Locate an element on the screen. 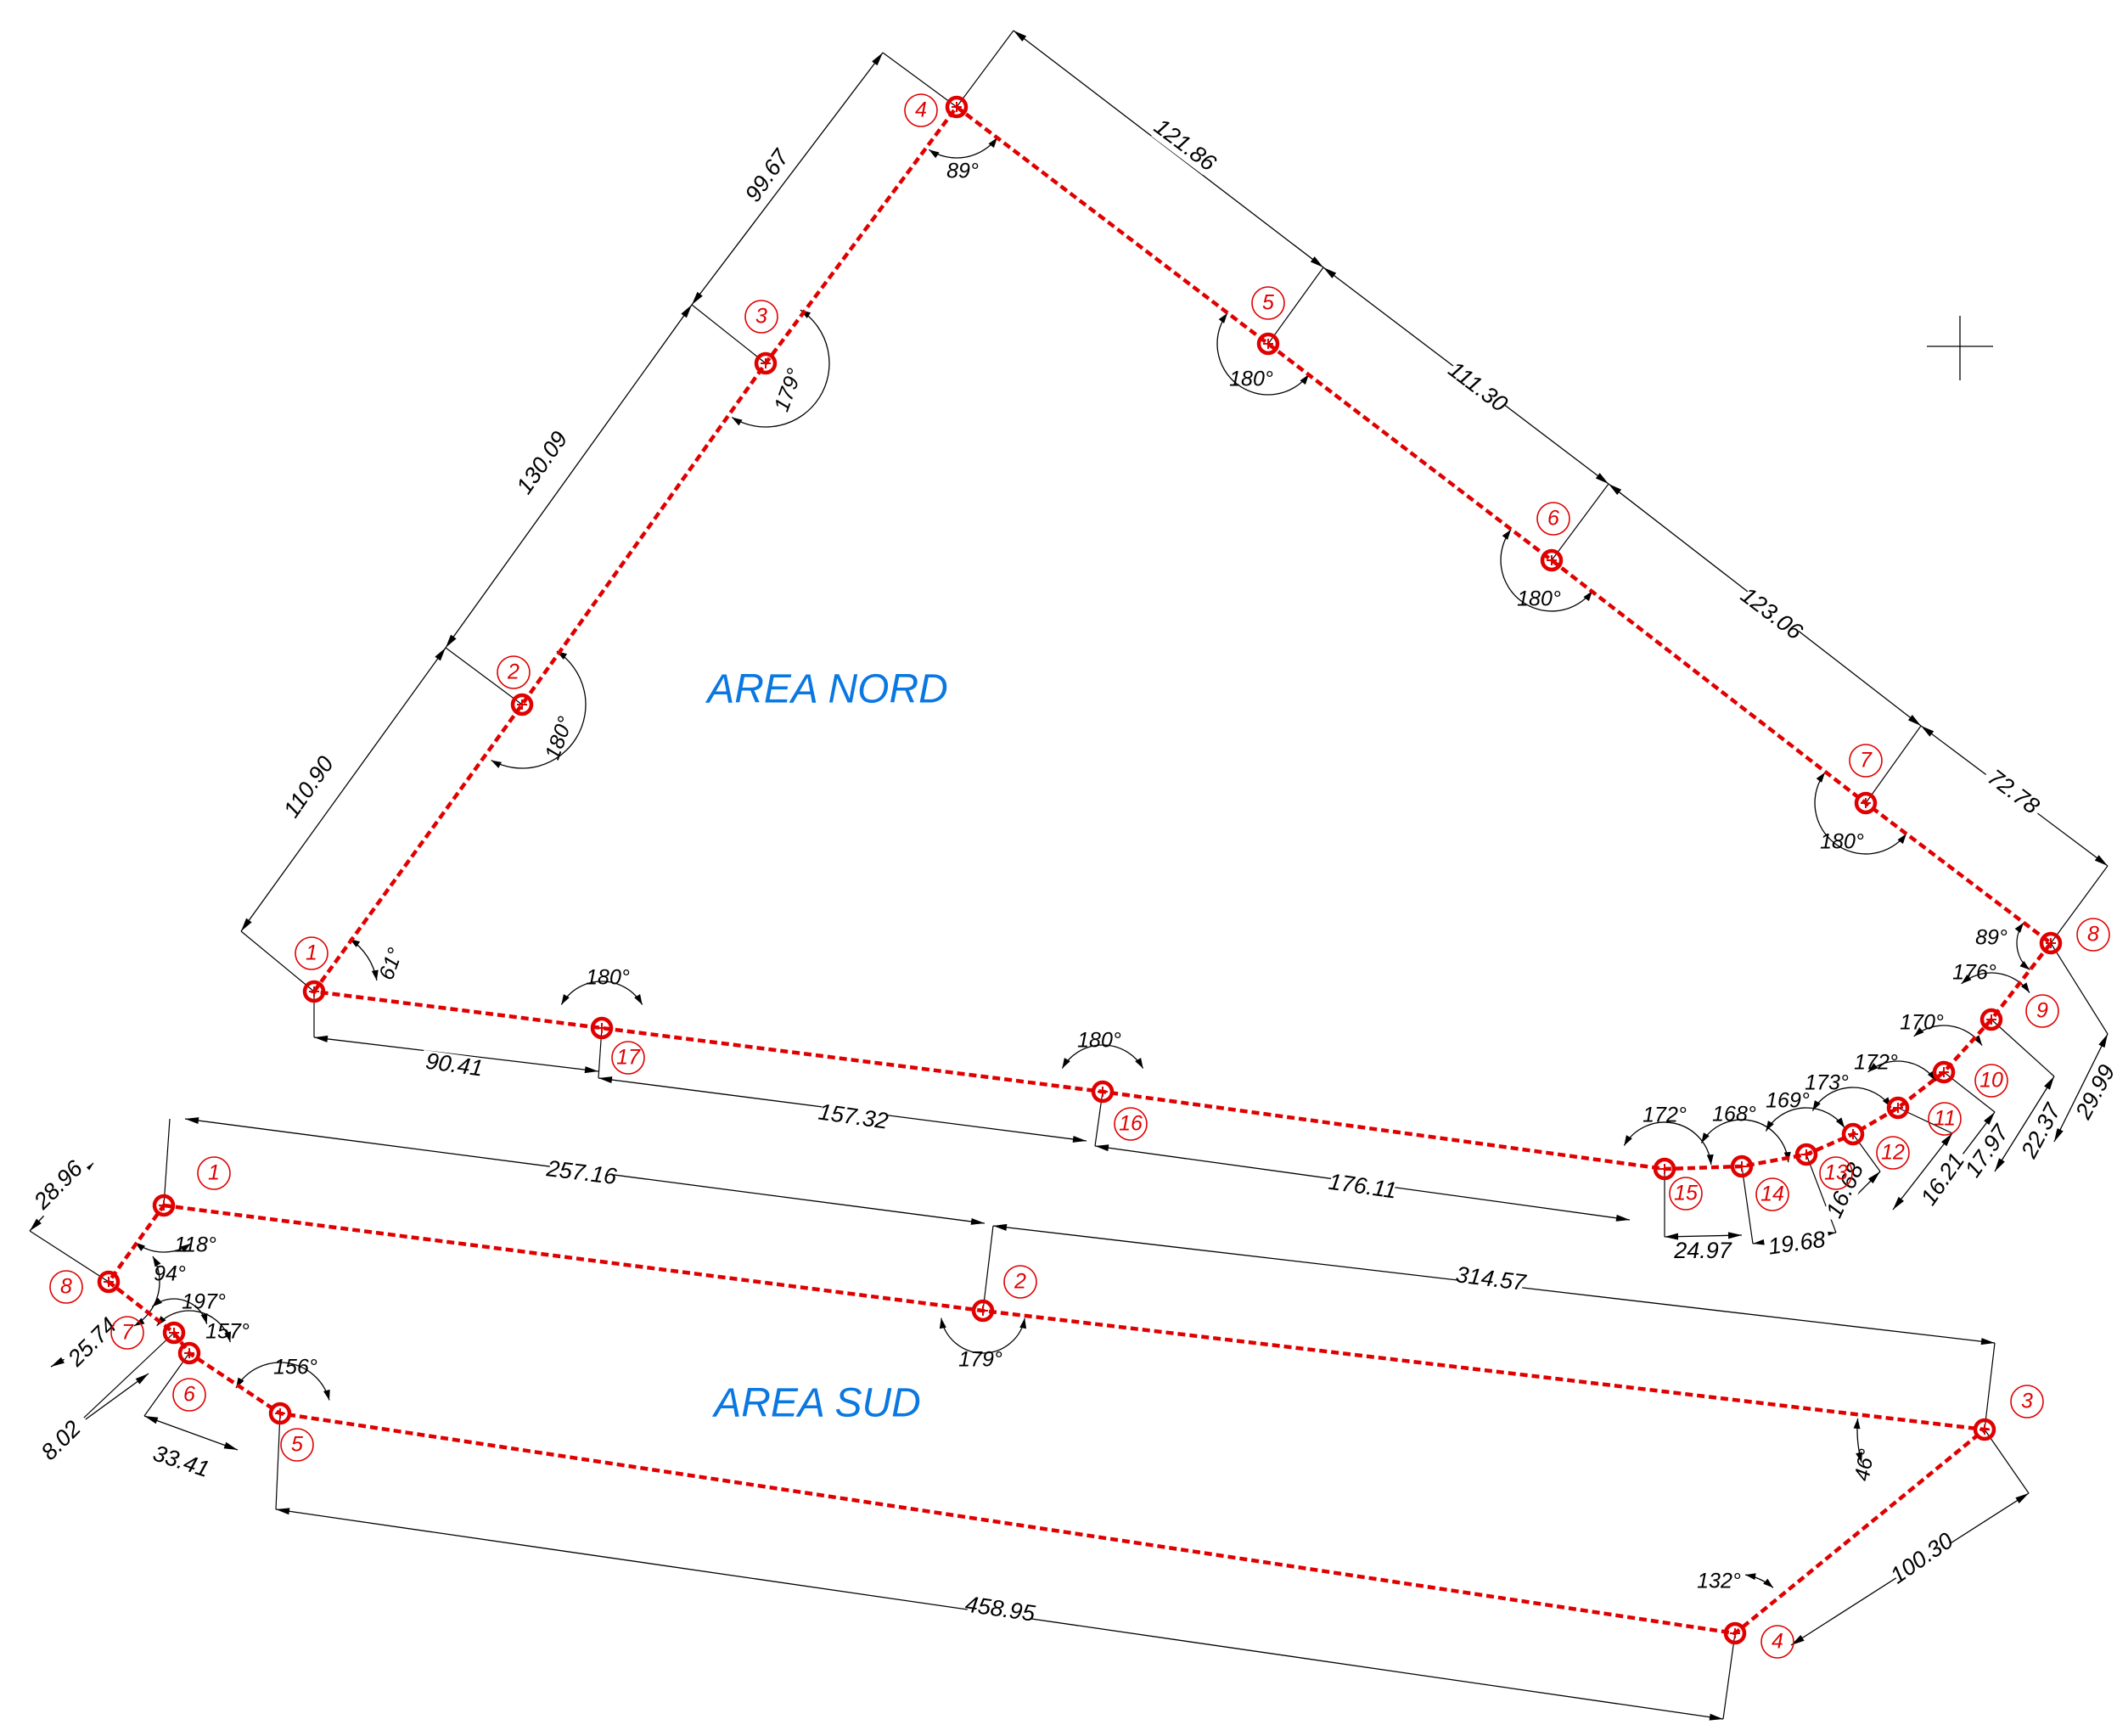 This screenshot has height=1736, width=2117. point-number: 2 is located at coordinates (513, 672).